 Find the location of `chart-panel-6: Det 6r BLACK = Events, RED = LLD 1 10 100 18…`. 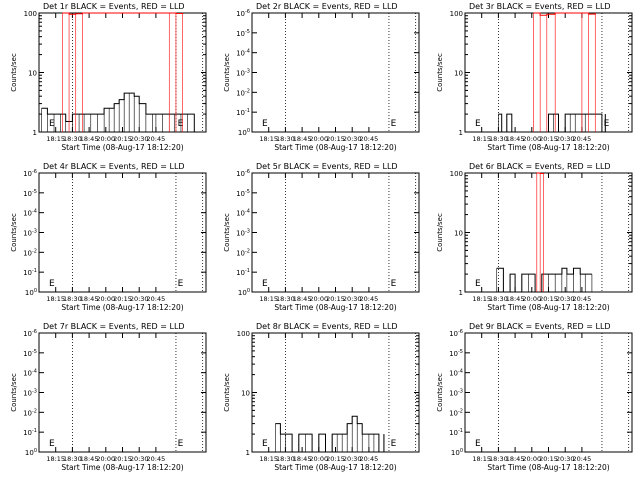

chart-panel-6: Det 6r BLACK = Events, RED = LLD 1 10 100 18… is located at coordinates (534, 237).